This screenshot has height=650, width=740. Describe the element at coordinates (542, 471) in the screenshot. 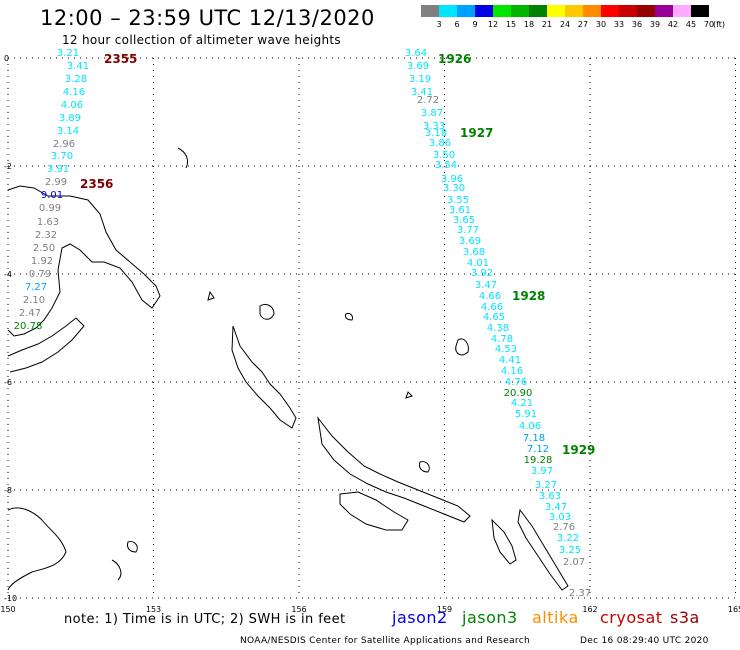

I see `wave-height-value: 3.97` at that location.